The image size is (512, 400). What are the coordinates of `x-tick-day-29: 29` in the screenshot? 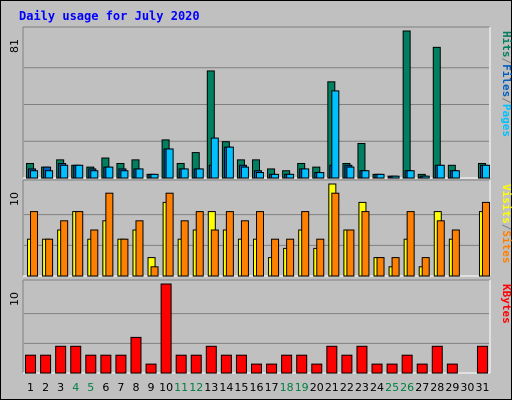 It's located at (452, 387).